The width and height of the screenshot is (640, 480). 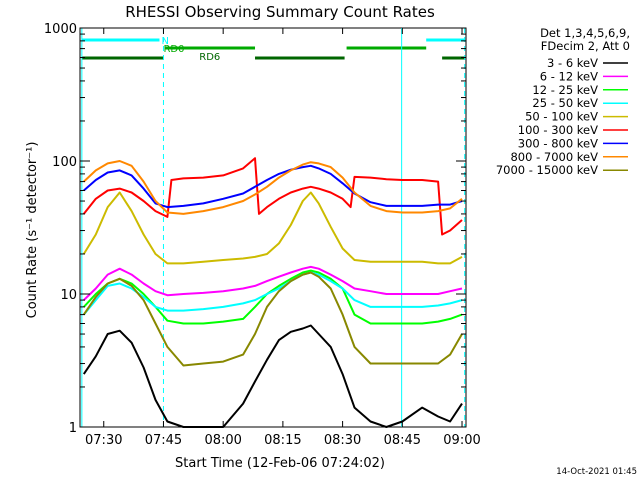 What do you see at coordinates (565, 90) in the screenshot?
I see `legend-label-2: 12 - 25 keV` at bounding box center [565, 90].